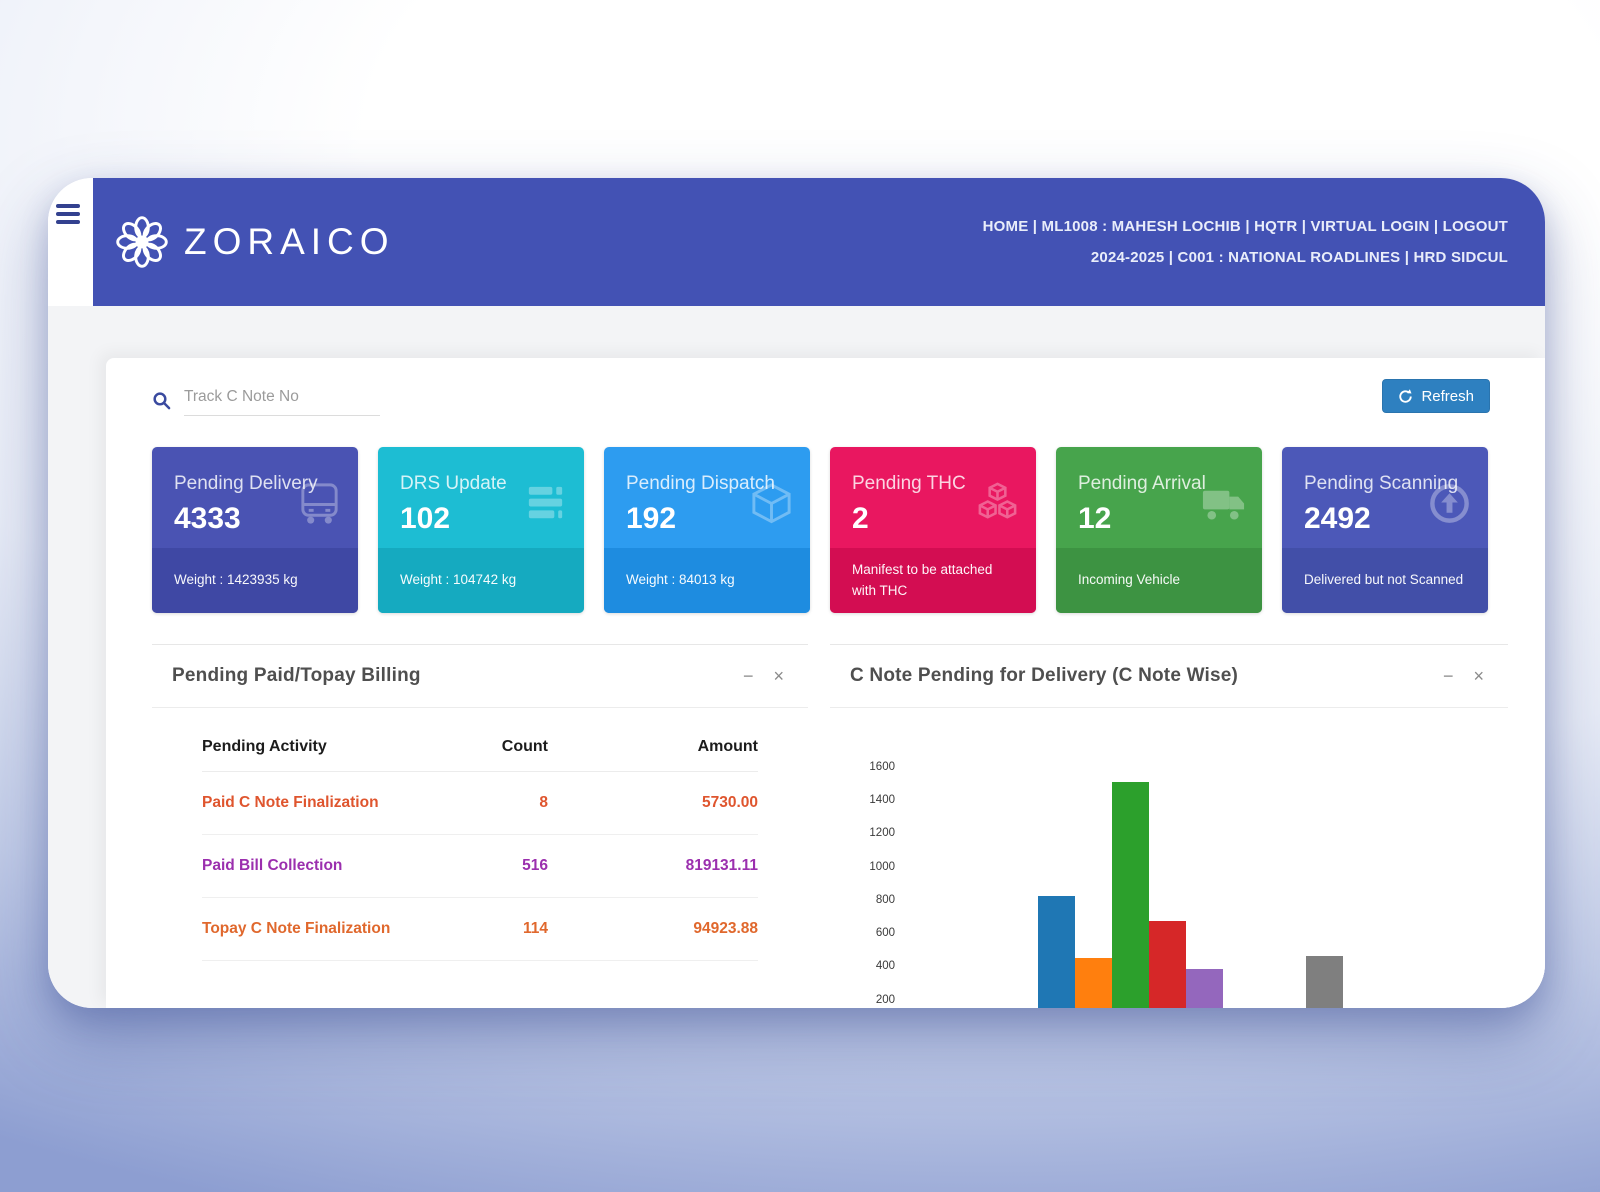 Image resolution: width=1600 pixels, height=1192 pixels. What do you see at coordinates (425, 518) in the screenshot?
I see `kpi-card-value: 102` at bounding box center [425, 518].